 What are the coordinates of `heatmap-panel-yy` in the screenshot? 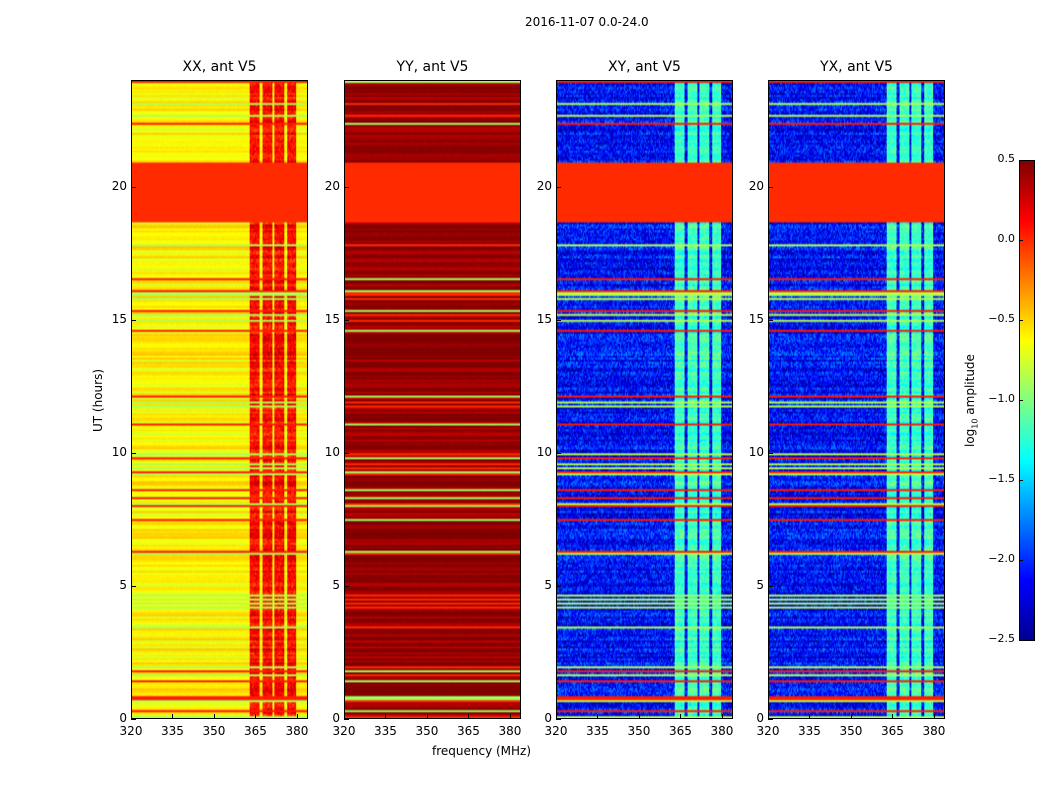 It's located at (432, 399).